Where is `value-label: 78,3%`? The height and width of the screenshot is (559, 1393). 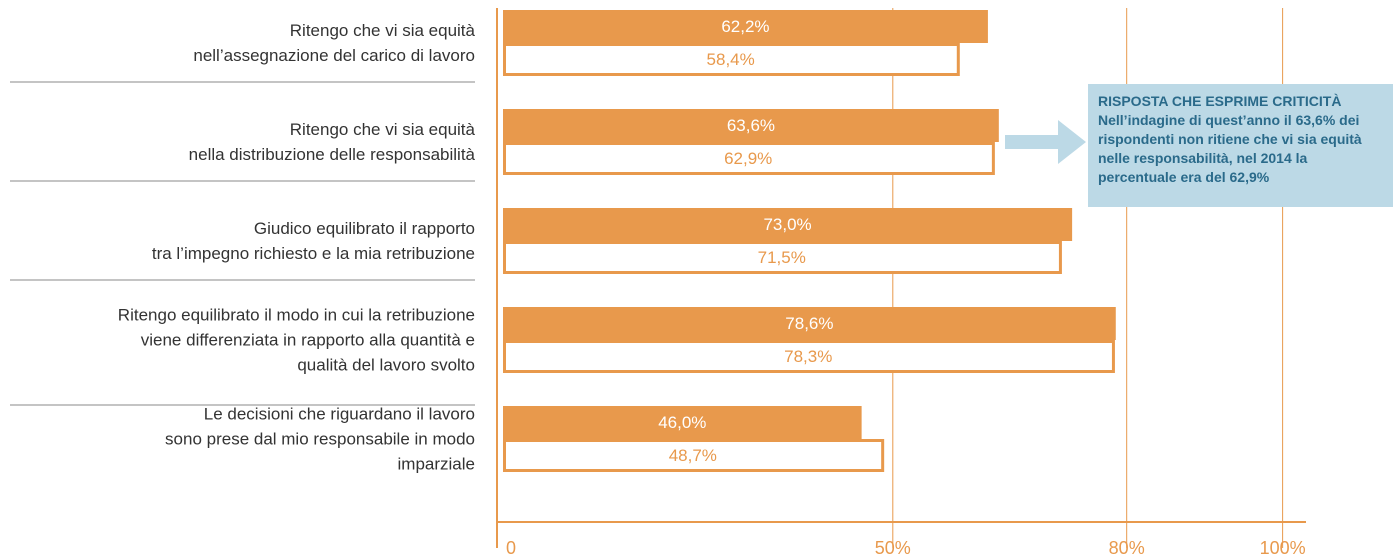 value-label: 78,3% is located at coordinates (808, 356).